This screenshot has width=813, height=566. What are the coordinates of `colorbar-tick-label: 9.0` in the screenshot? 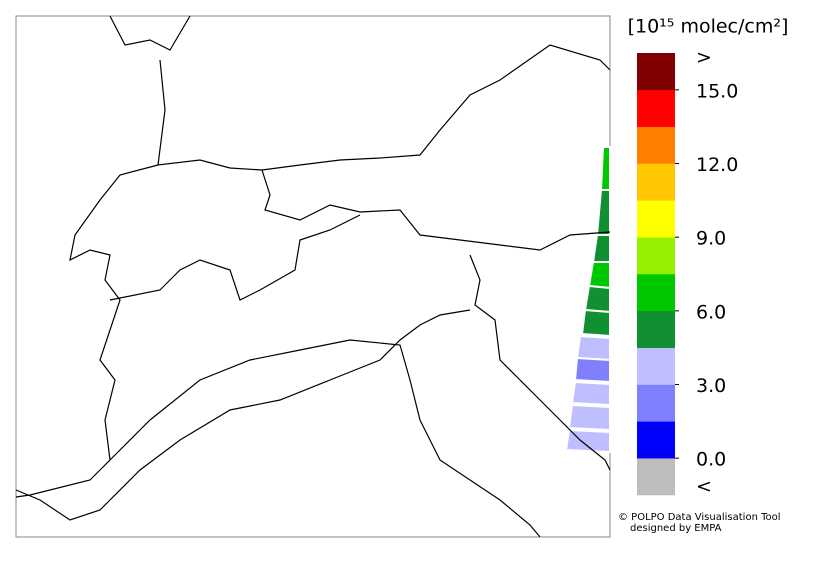 It's located at (711, 239).